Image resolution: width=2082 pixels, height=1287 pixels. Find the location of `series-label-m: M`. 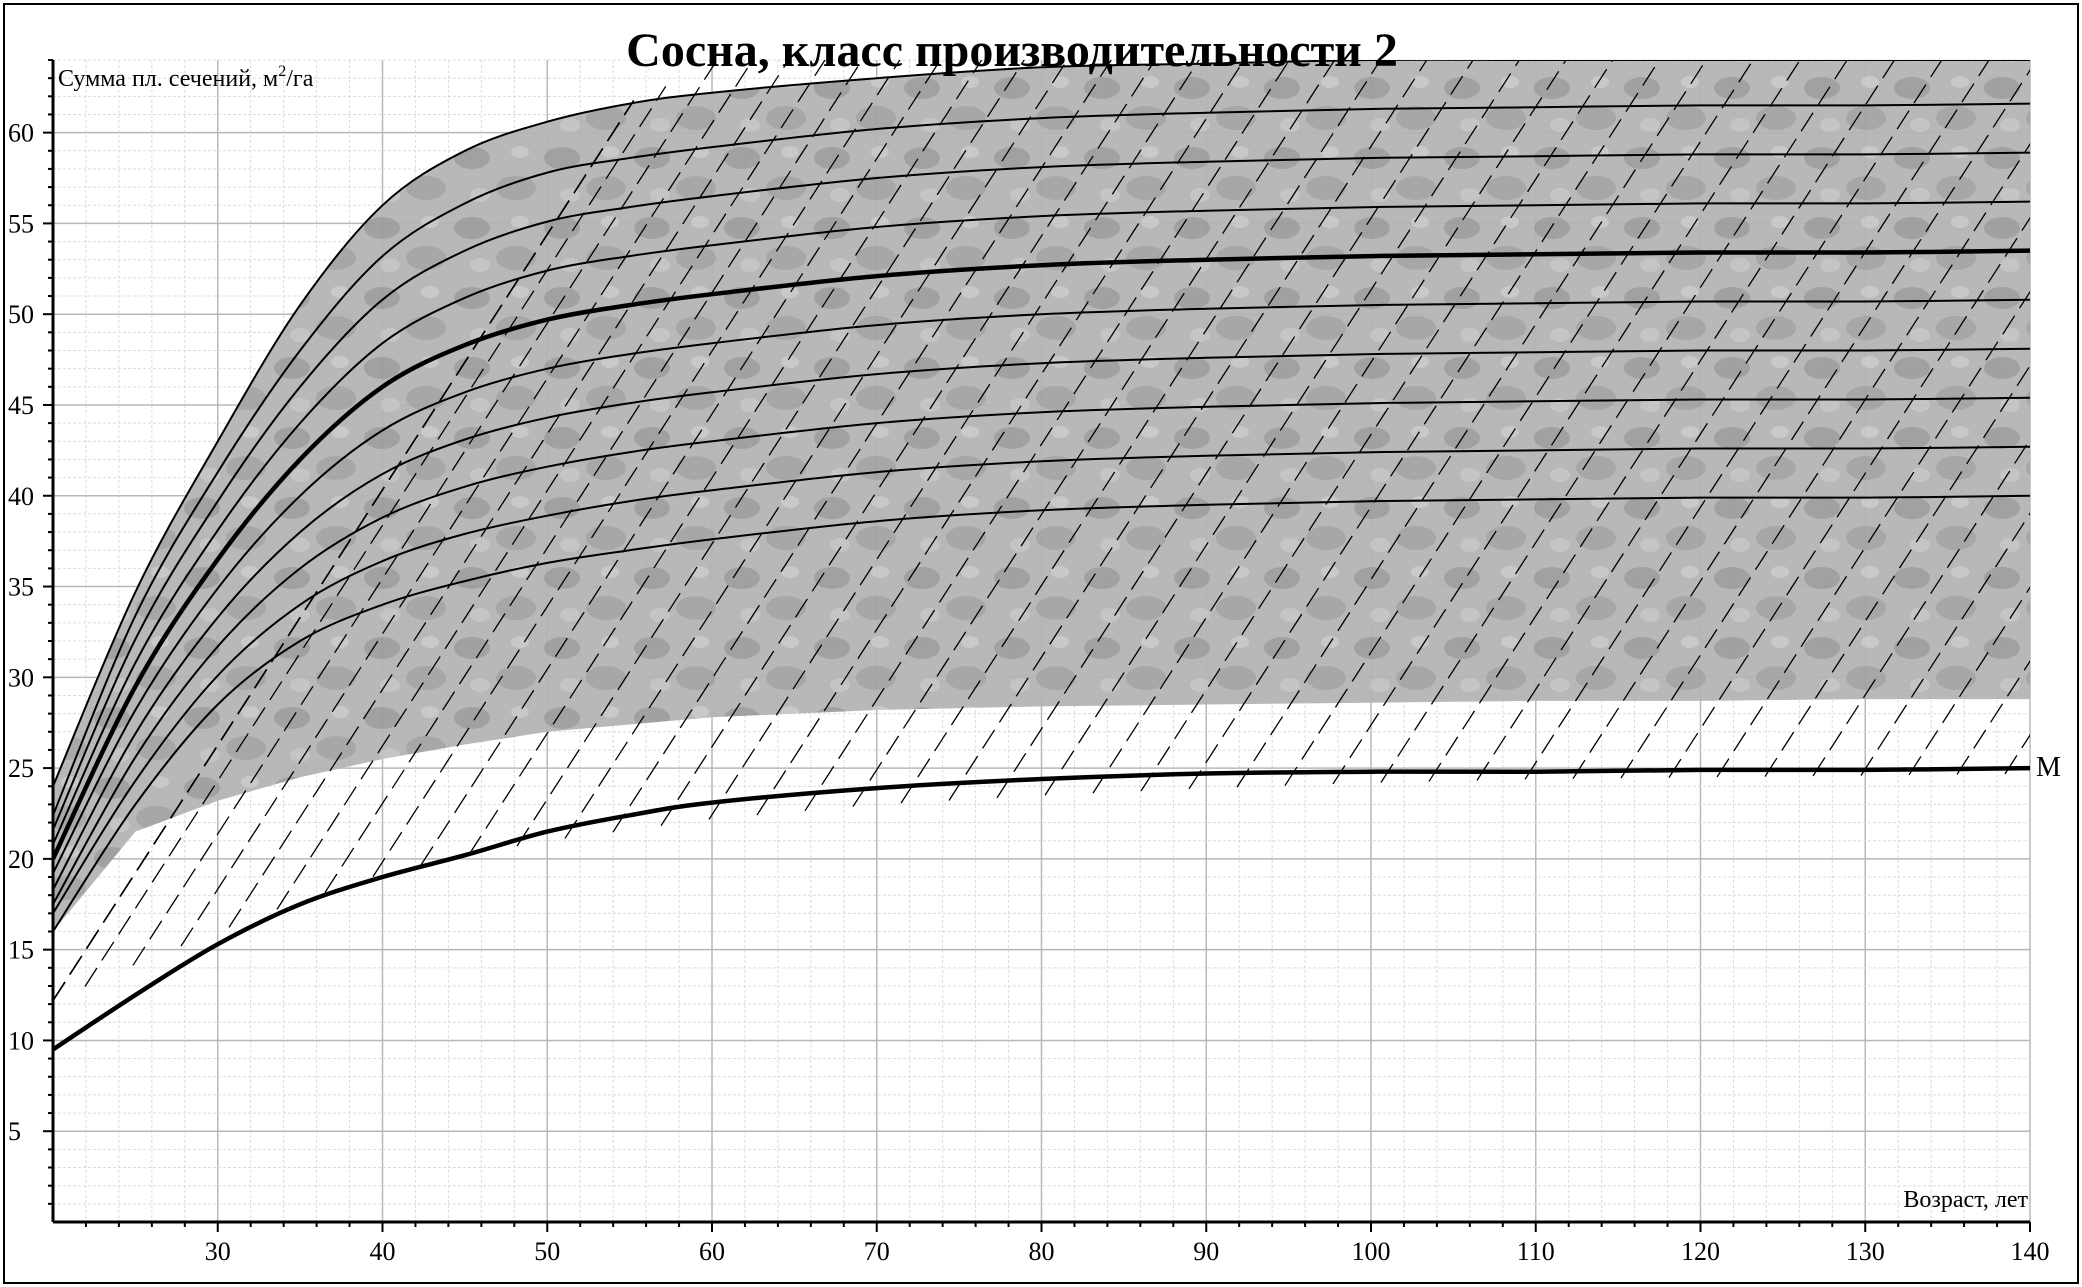

series-label-m: M is located at coordinates (2048, 767).